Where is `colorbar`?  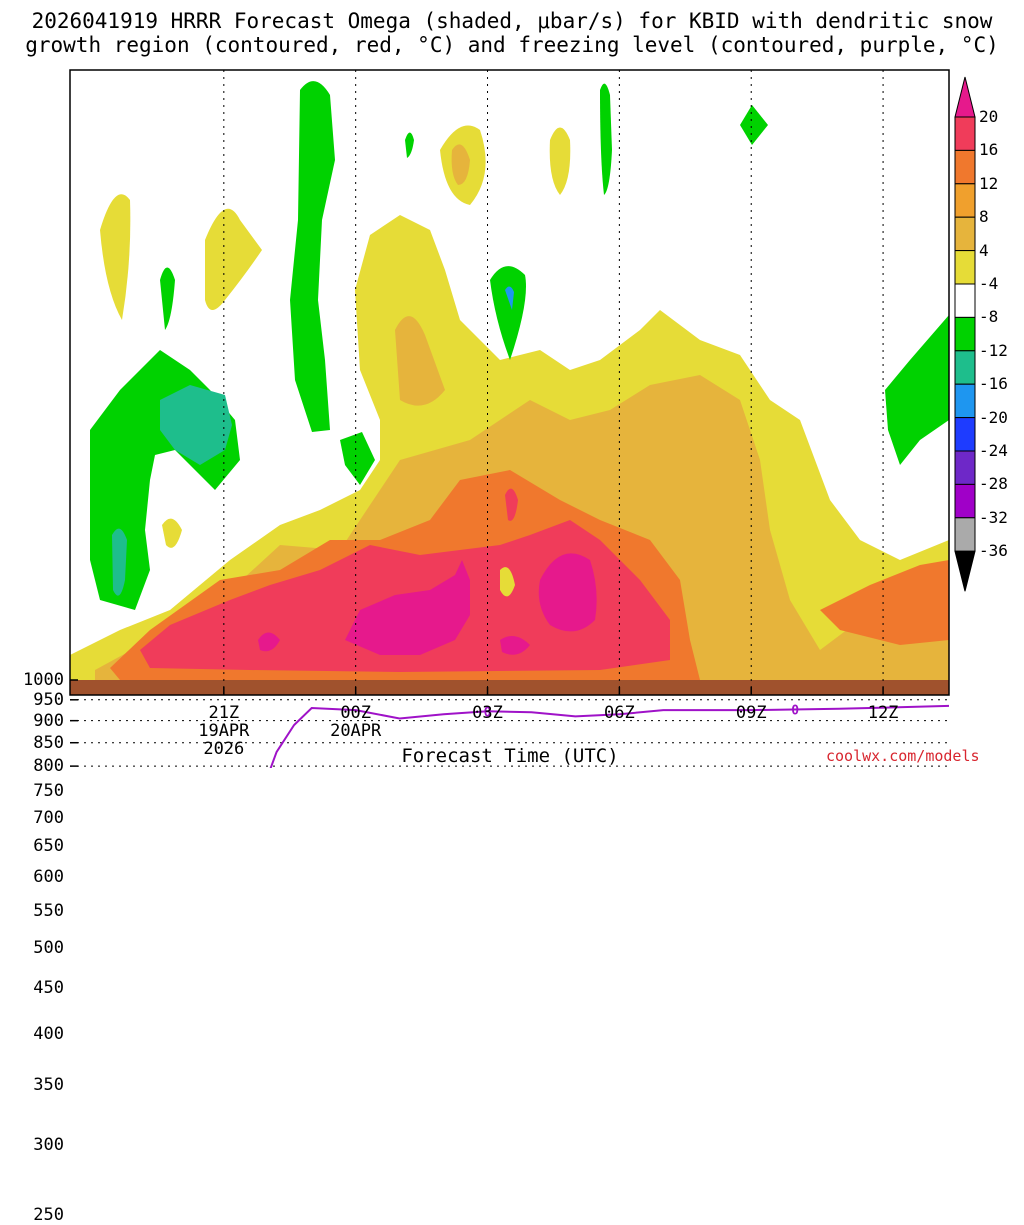 colorbar is located at coordinates (965, 334).